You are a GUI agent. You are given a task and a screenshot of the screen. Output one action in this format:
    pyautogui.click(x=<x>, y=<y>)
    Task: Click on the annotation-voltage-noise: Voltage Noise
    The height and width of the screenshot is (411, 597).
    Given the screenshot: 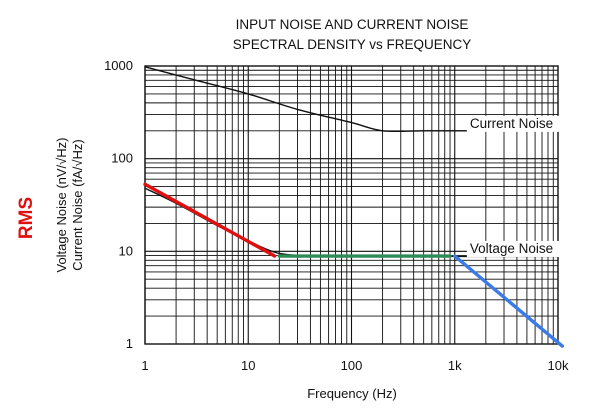 What is the action you would take?
    pyautogui.click(x=511, y=248)
    